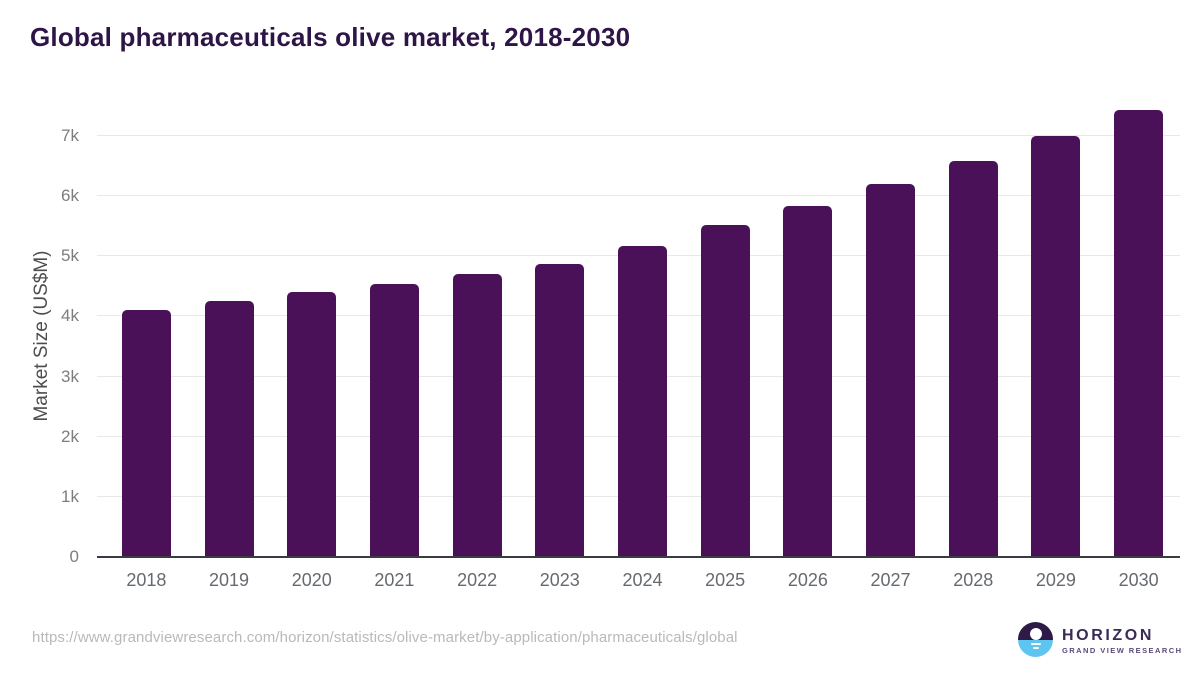  What do you see at coordinates (146, 433) in the screenshot?
I see `bar-2018` at bounding box center [146, 433].